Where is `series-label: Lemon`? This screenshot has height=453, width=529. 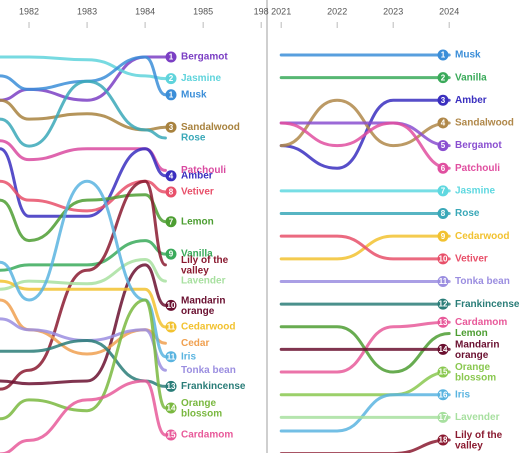 series-label: Lemon is located at coordinates (197, 221).